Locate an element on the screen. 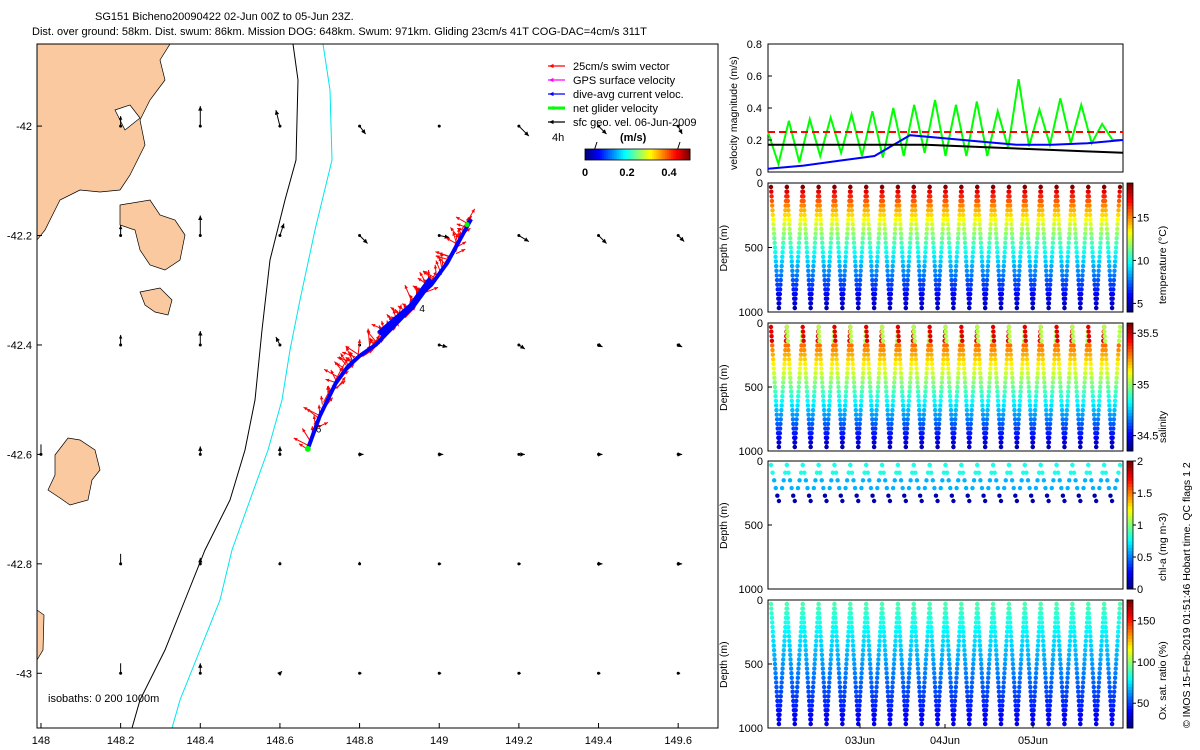 This screenshot has width=1200, height=750. surface-velocity-arrowhead is located at coordinates (682, 239).